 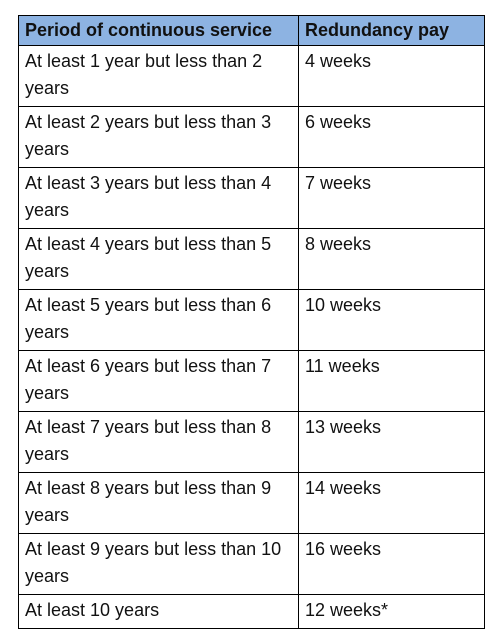 I want to click on pay-cell: 12 weeks*, so click(x=391, y=611).